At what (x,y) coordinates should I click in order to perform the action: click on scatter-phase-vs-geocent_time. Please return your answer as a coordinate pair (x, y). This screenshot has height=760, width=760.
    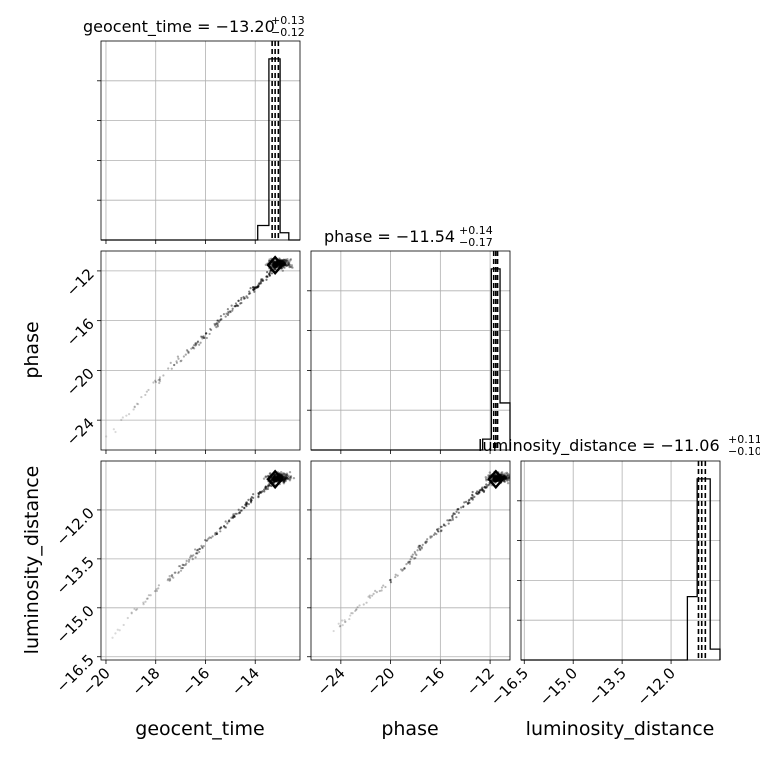
    Looking at the image, I should click on (199, 346).